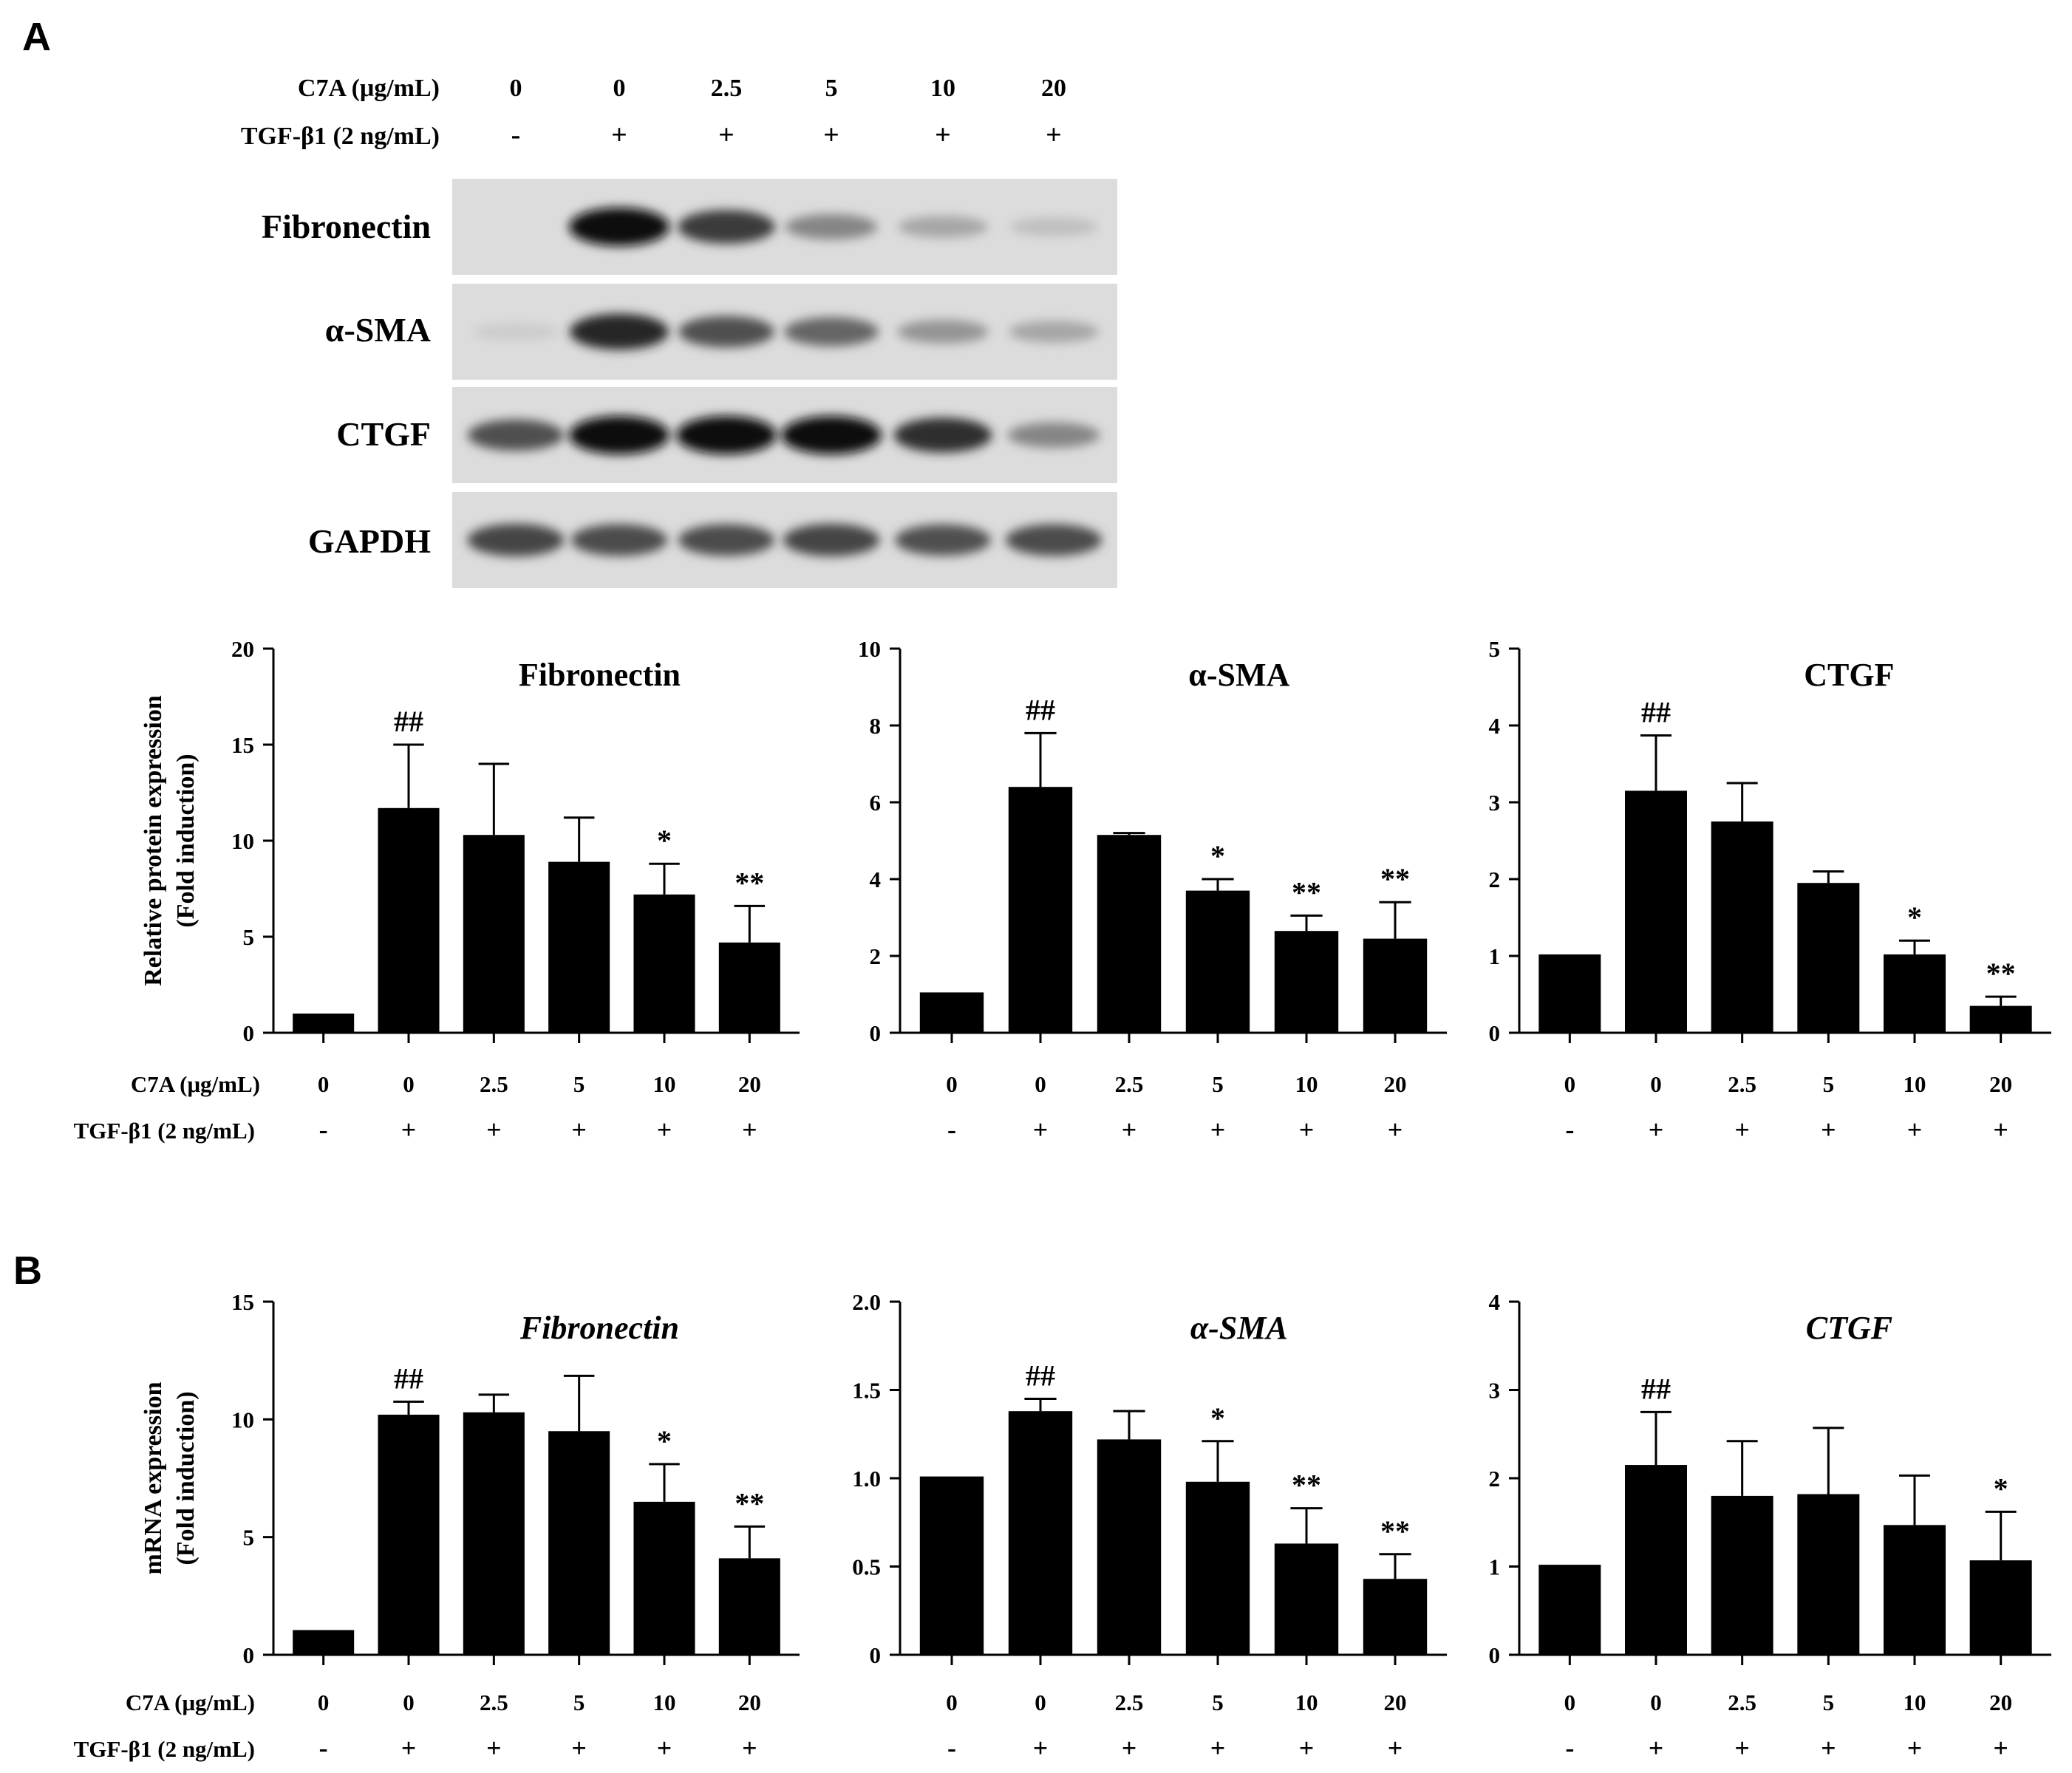 Image resolution: width=2072 pixels, height=1773 pixels. What do you see at coordinates (866, 1567) in the screenshot?
I see `y-tick-label: 0.5` at bounding box center [866, 1567].